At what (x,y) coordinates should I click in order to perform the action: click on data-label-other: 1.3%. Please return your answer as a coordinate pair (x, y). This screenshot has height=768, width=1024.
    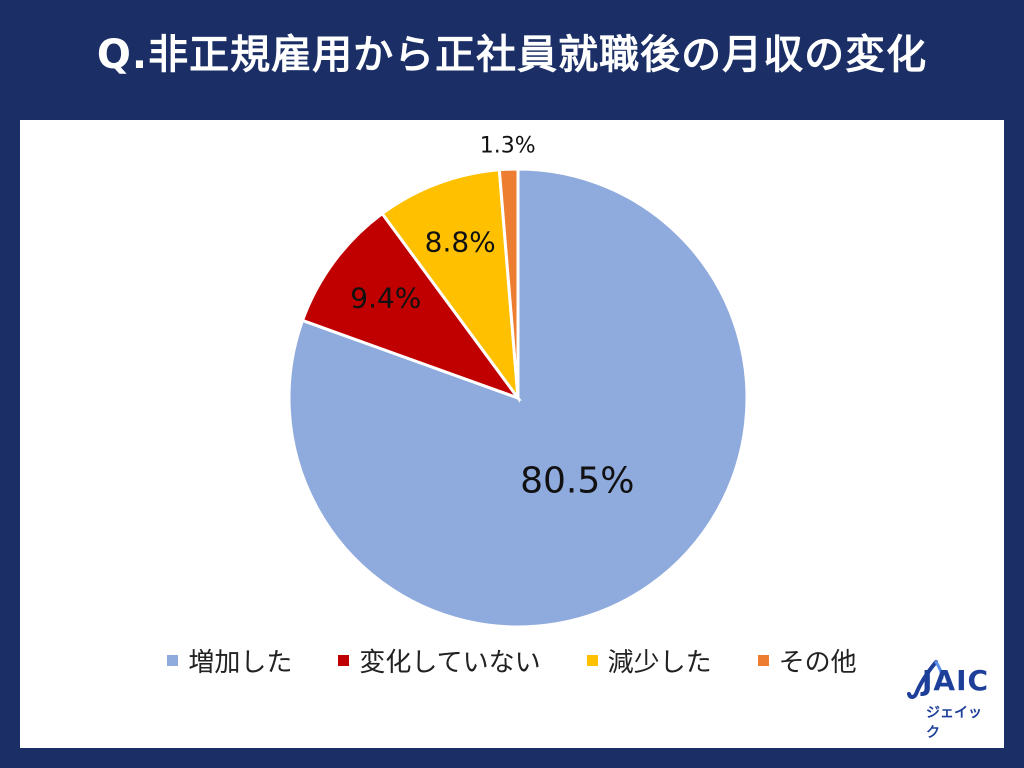
    Looking at the image, I should click on (508, 145).